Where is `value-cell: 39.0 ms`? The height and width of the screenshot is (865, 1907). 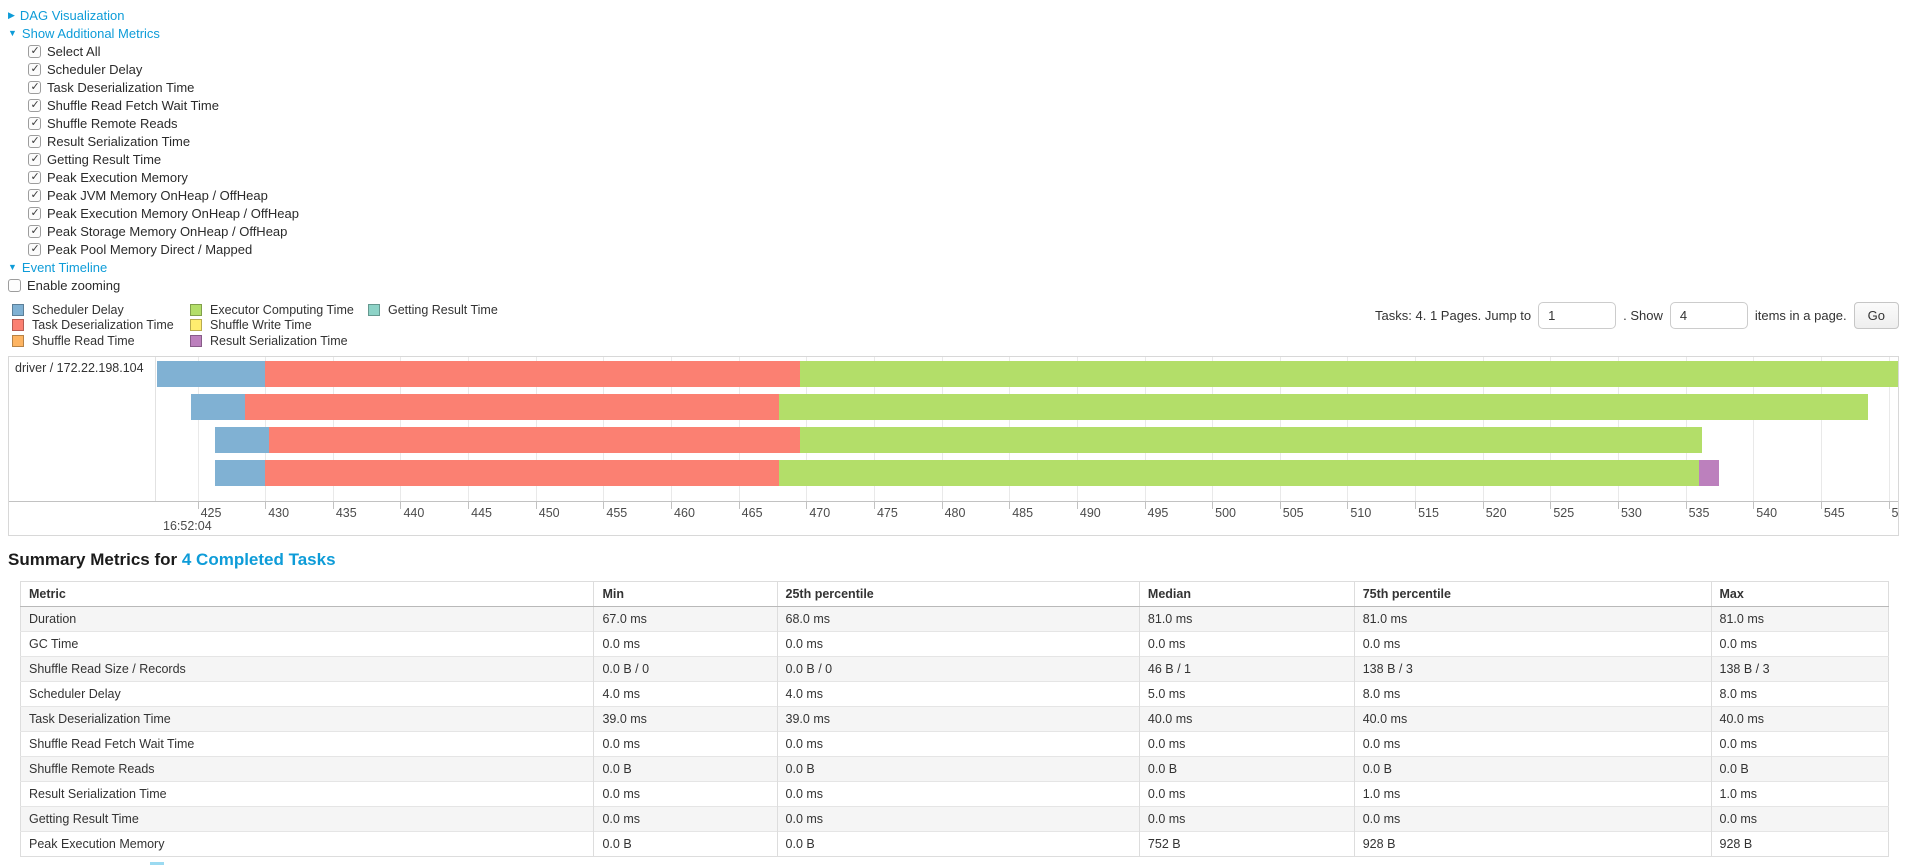 value-cell: 39.0 ms is located at coordinates (958, 719).